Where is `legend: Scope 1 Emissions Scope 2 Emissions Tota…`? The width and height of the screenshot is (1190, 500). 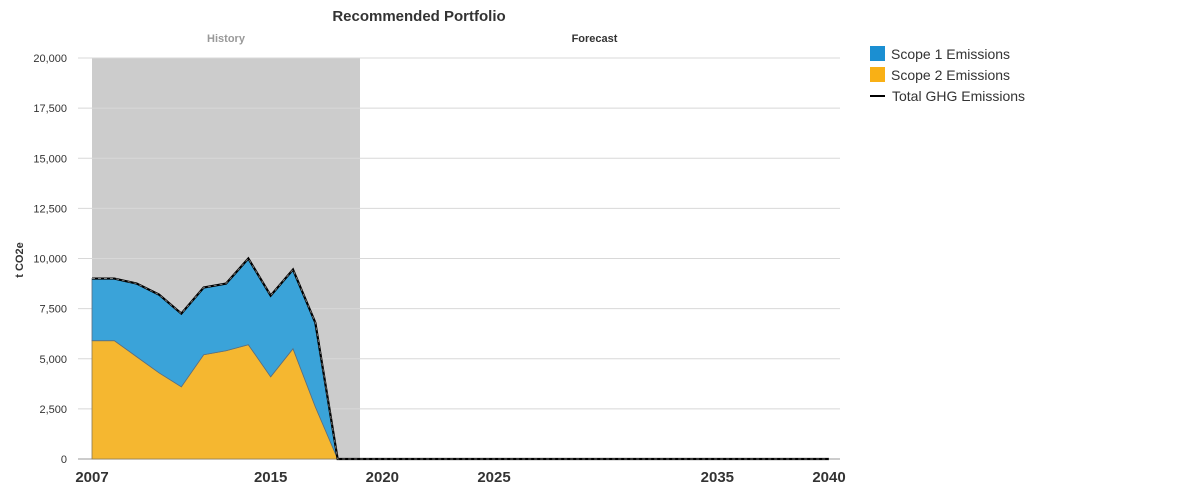 legend: Scope 1 Emissions Scope 2 Emissions Tota… is located at coordinates (947, 74).